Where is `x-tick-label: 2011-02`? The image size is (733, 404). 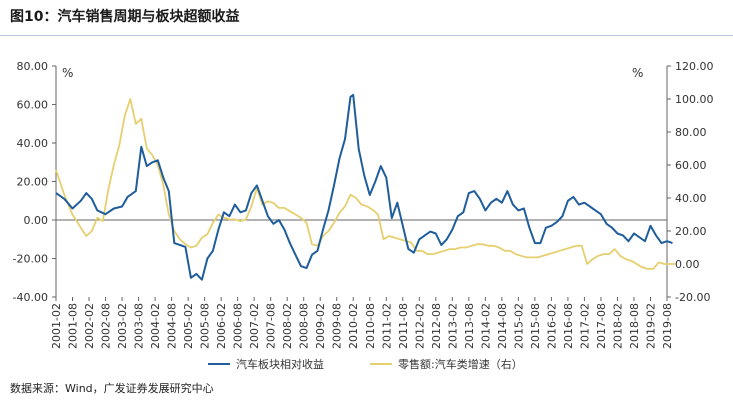
x-tick-label: 2011-02 is located at coordinates (386, 326).